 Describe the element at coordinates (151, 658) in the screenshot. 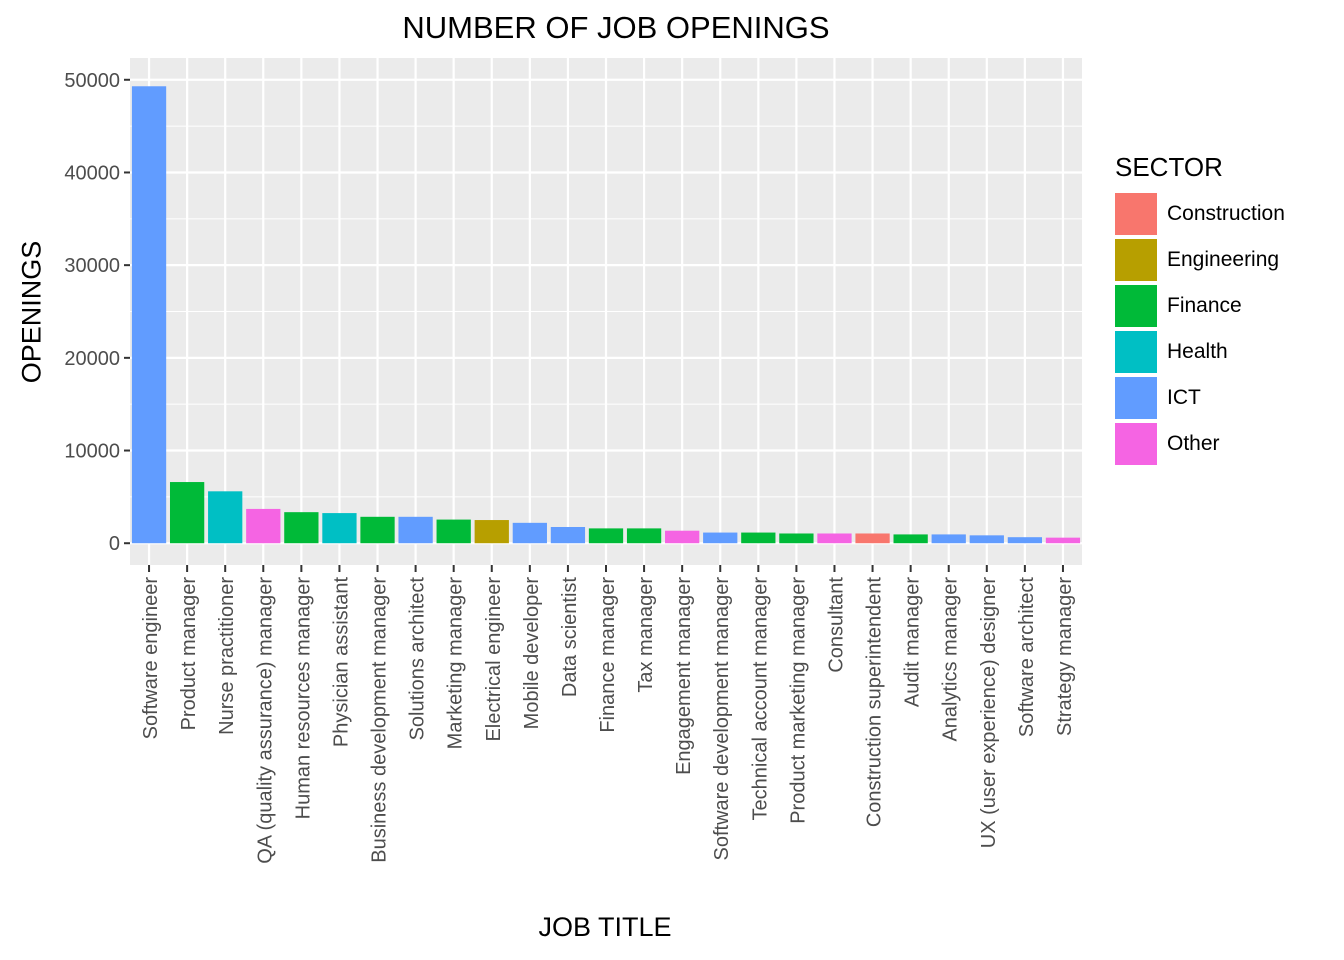

I see `x-tick-label: Software engineer` at that location.